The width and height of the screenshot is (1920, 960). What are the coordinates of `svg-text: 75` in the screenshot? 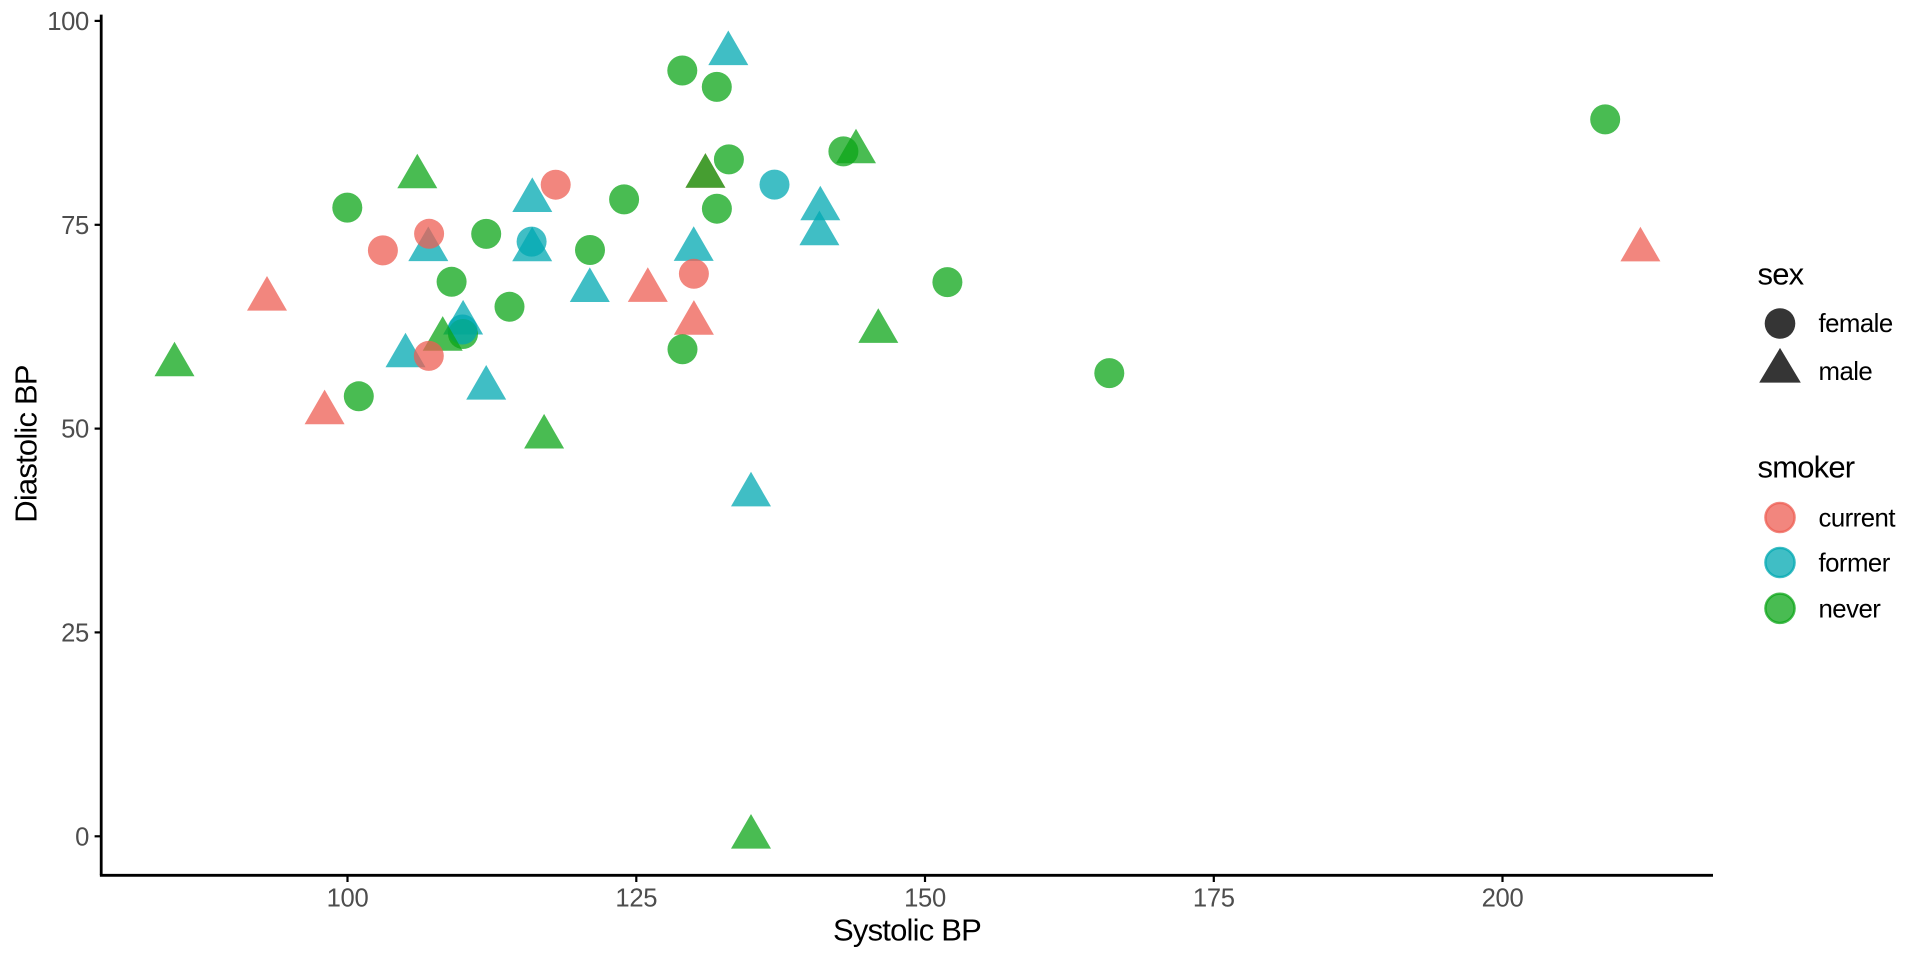 It's located at (75, 226).